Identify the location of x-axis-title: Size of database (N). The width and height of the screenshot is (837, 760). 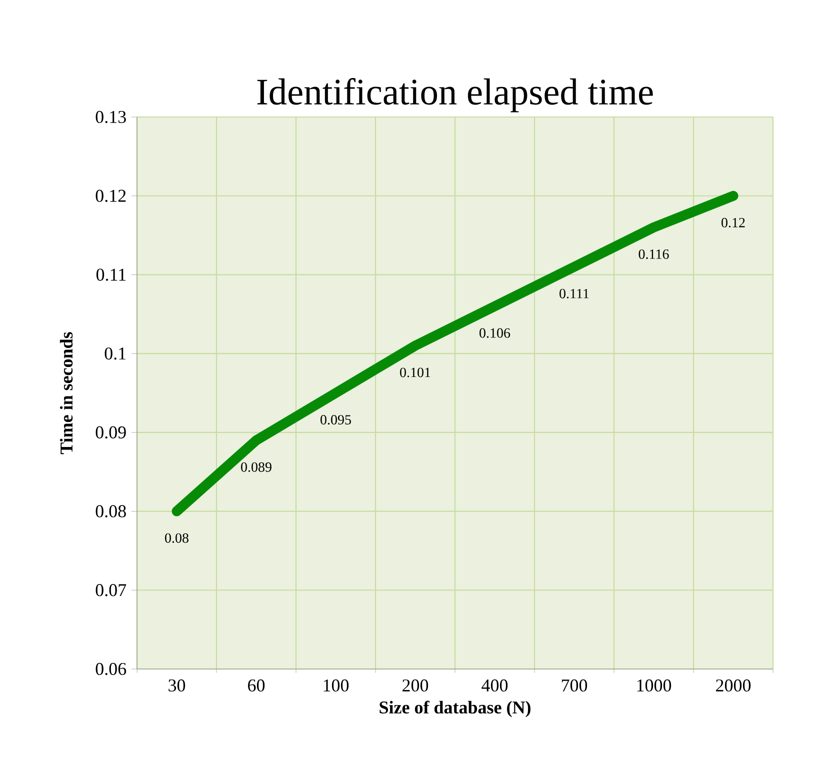
(455, 709).